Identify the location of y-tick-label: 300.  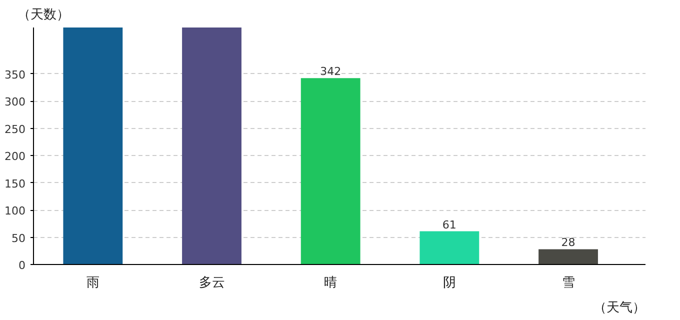
(15, 102).